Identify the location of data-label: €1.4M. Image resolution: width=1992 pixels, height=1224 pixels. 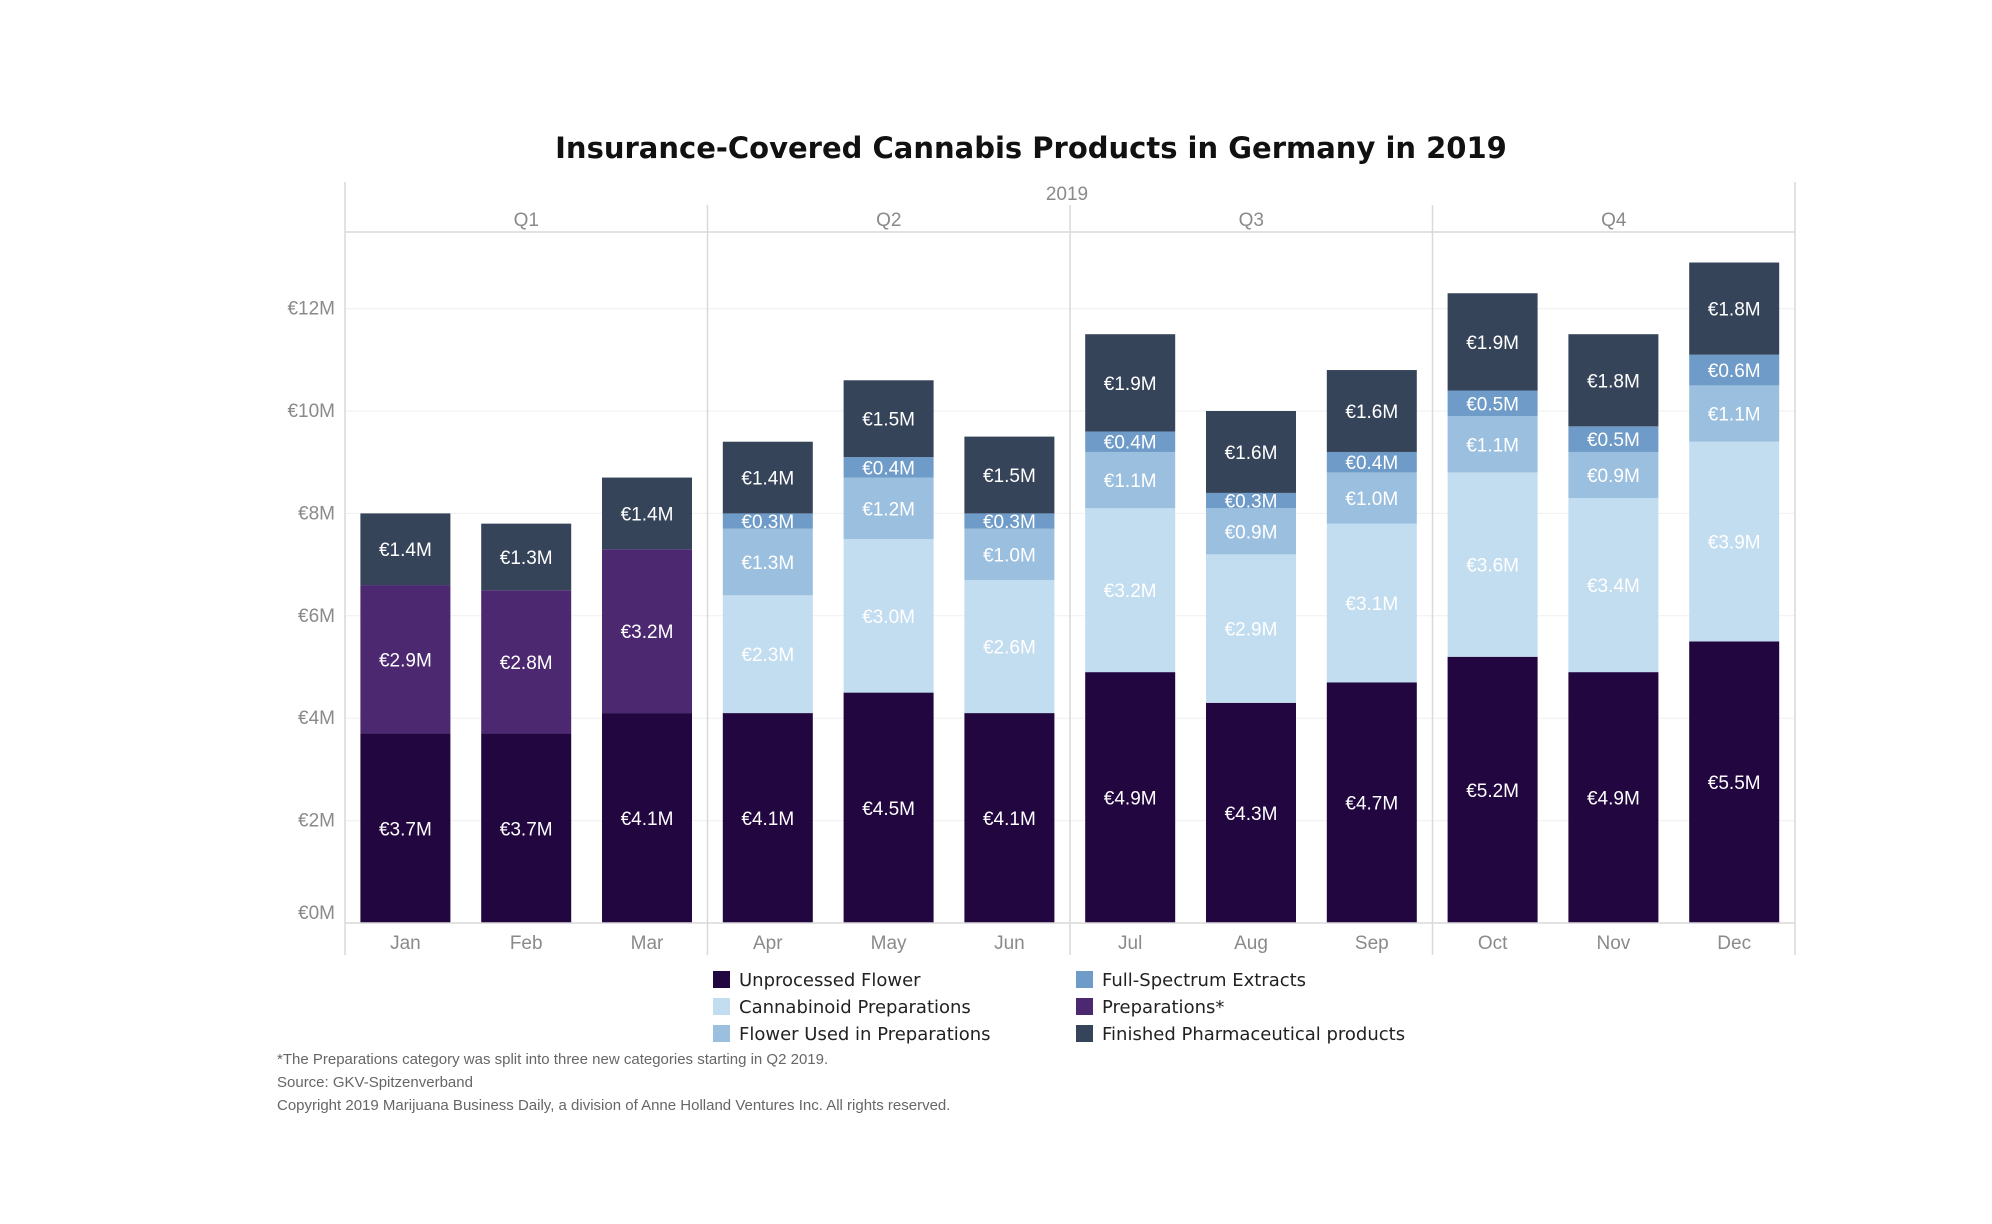
(647, 514).